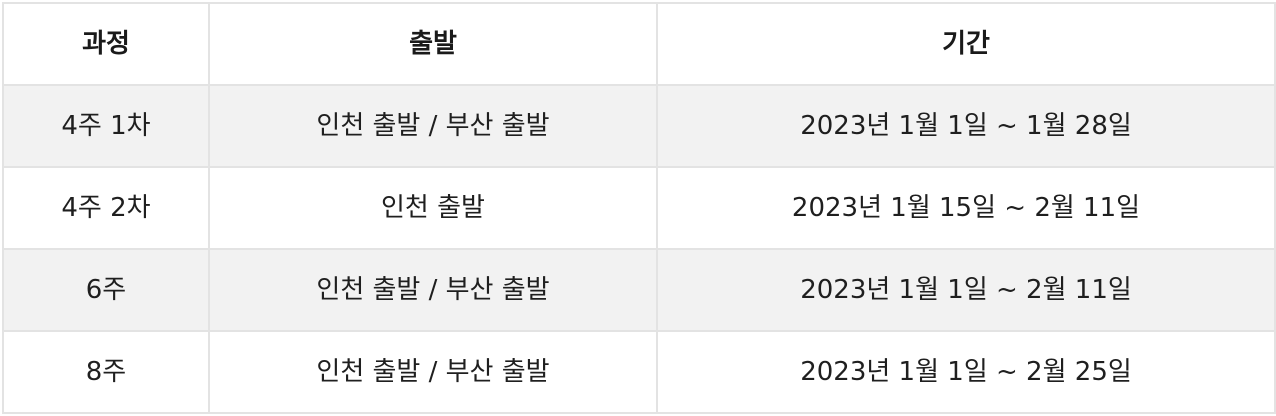  I want to click on cell-period: 2023년 1월 1일 ~ 2월 11일, so click(966, 290).